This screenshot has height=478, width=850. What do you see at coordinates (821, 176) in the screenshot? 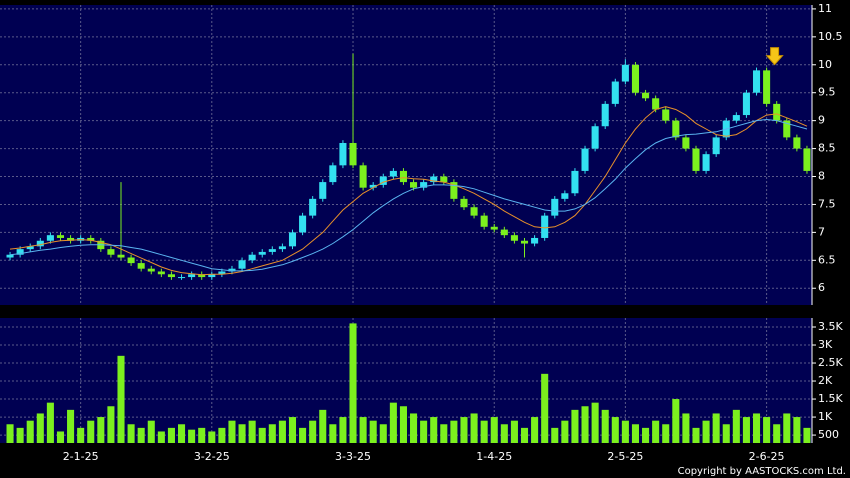
I see `y-tick-label: 8` at bounding box center [821, 176].